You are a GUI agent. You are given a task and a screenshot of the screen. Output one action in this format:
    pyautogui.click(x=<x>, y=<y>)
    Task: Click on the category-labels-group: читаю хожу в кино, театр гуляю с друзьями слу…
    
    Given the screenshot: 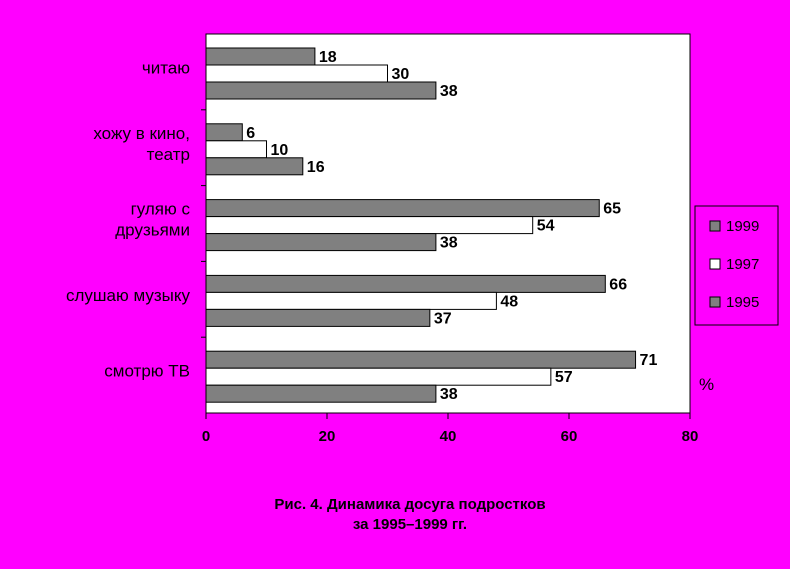 What is the action you would take?
    pyautogui.click(x=136, y=220)
    